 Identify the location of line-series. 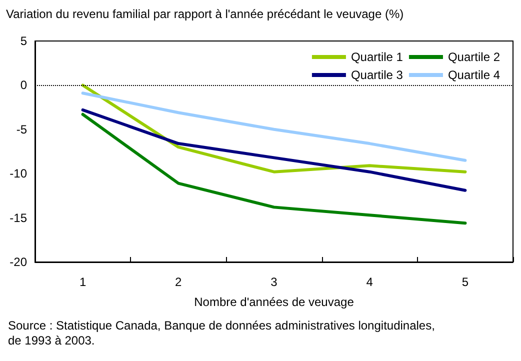
(274, 127).